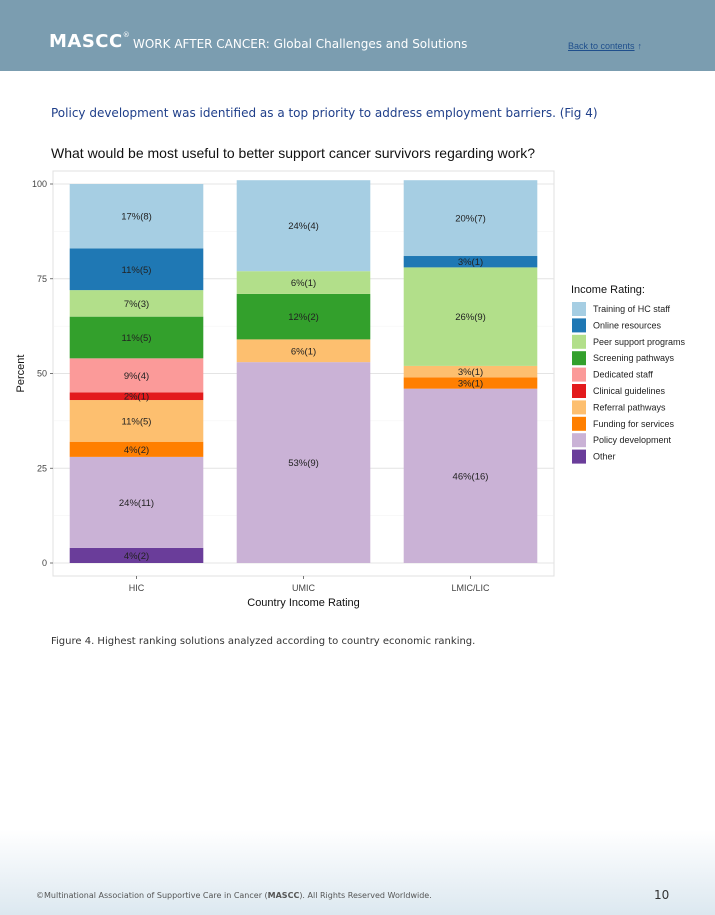 This screenshot has width=715, height=915. What do you see at coordinates (42, 279) in the screenshot?
I see `y-tick-label: 75` at bounding box center [42, 279].